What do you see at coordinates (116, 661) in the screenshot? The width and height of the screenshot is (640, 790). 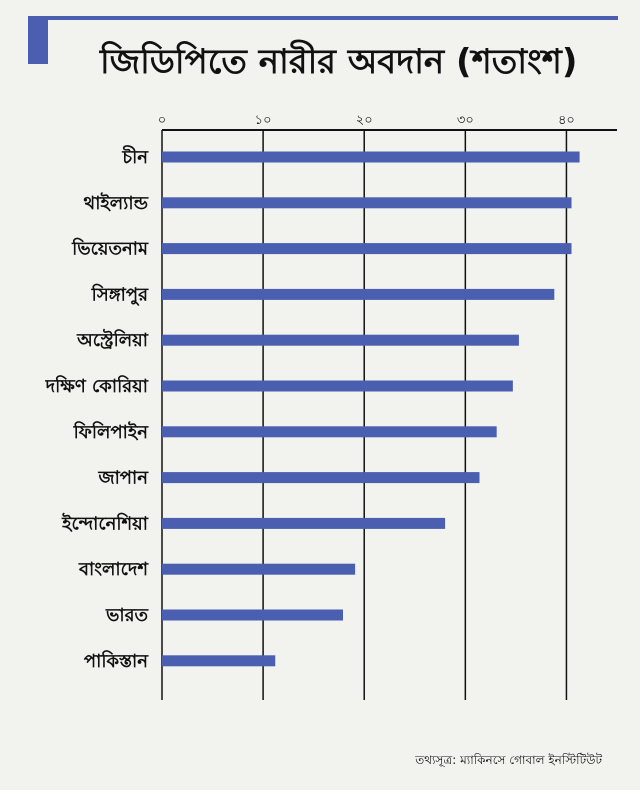 I see `category-label: পাকিস্তান` at bounding box center [116, 661].